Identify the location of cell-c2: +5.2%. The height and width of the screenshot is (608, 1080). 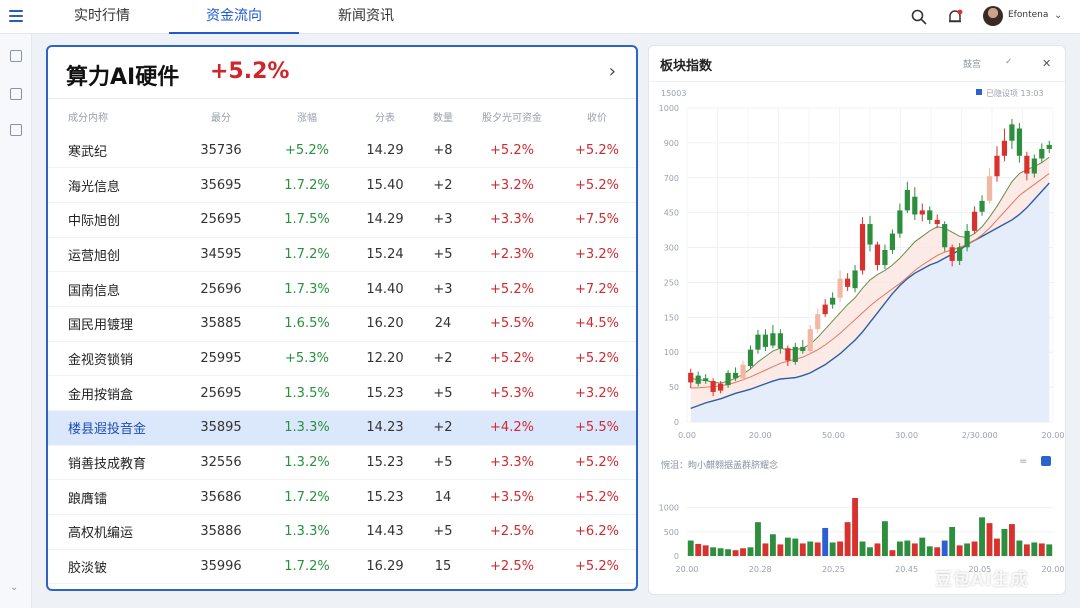
(307, 151).